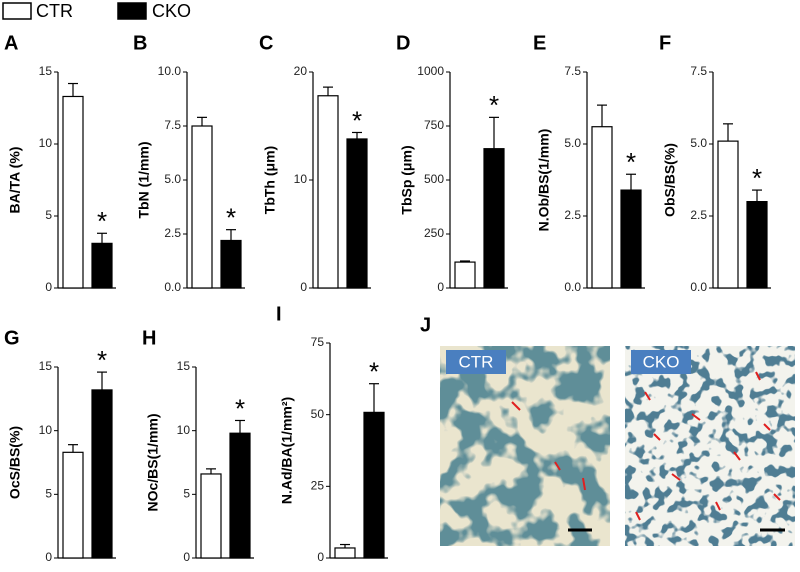 This screenshot has width=800, height=572. I want to click on image-label: CKO, so click(661, 361).